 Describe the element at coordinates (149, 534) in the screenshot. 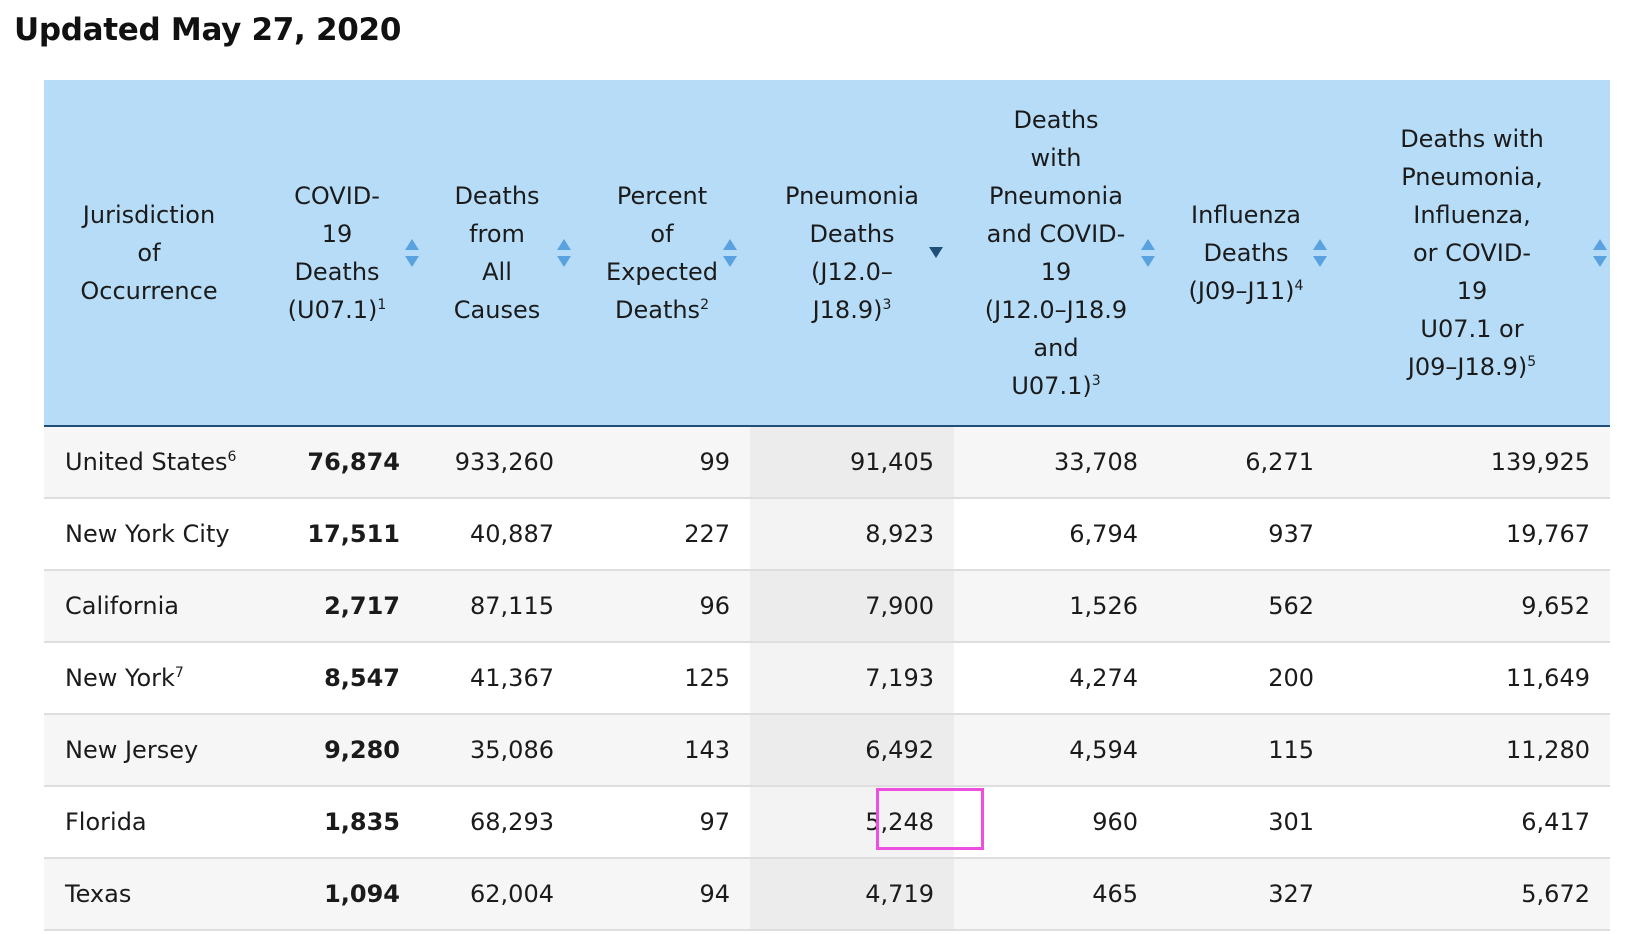

I see `cell-jurisdiction: New York City` at that location.